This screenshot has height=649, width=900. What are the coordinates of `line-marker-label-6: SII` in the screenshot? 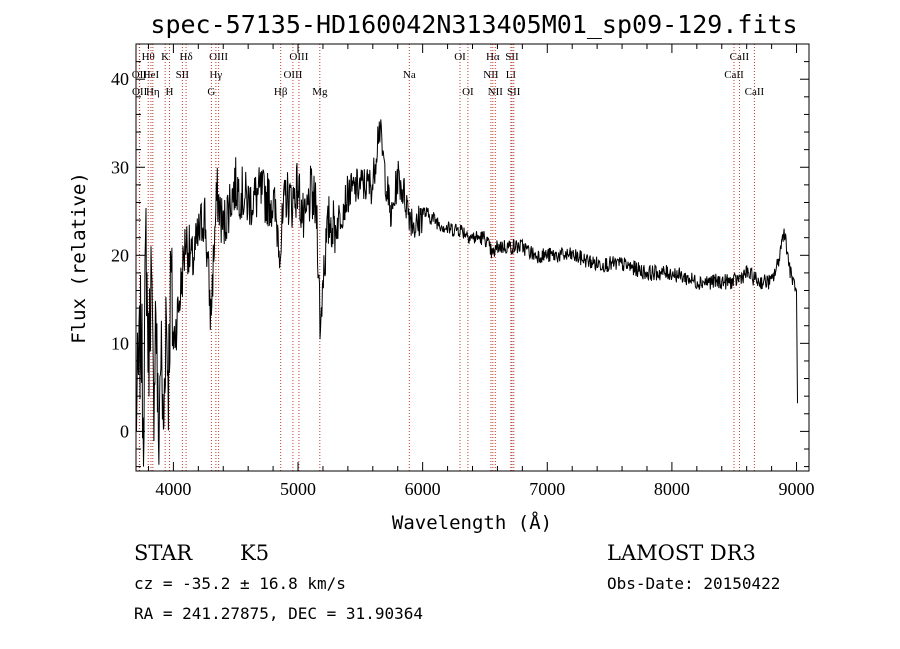 It's located at (183, 75).